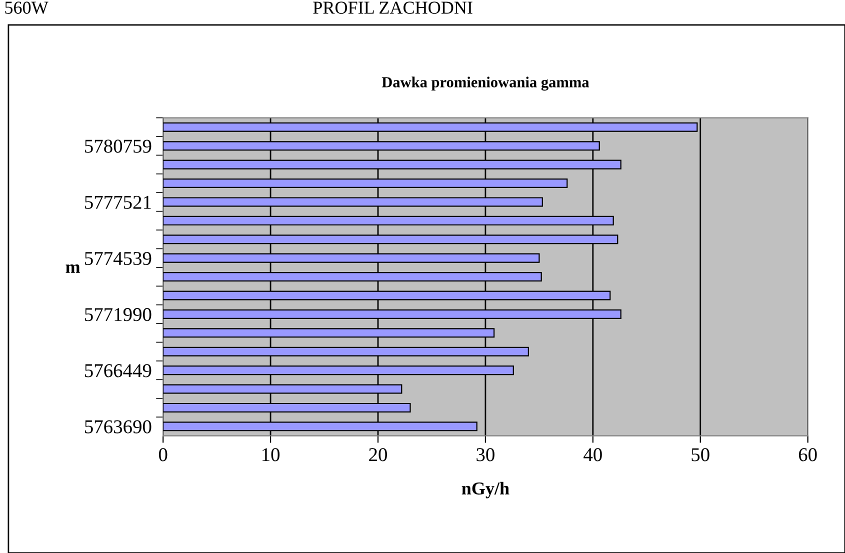 This screenshot has width=845, height=553. Describe the element at coordinates (26, 8) in the screenshot. I see `text: 560W` at that location.